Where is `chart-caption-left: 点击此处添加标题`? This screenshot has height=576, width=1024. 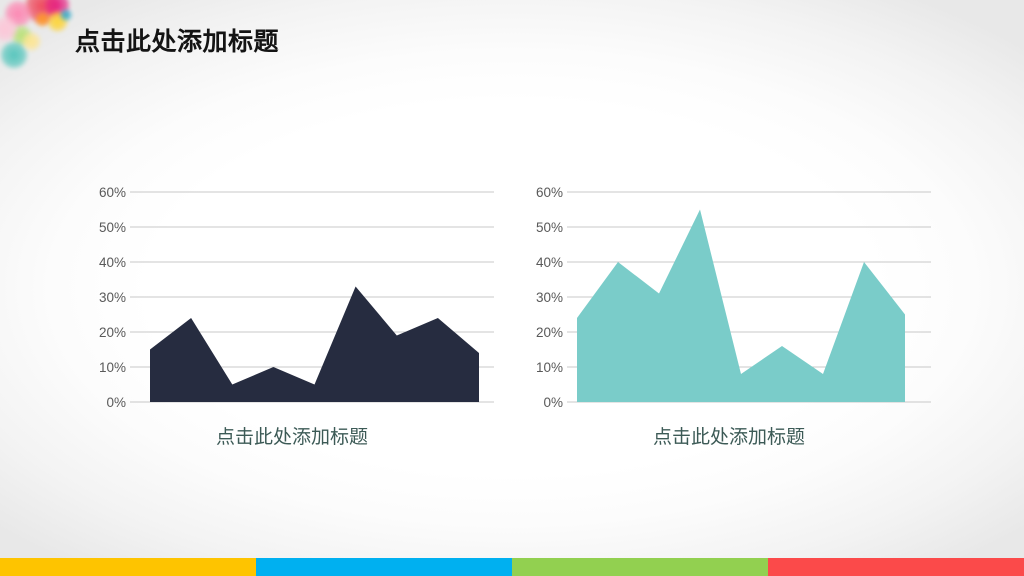 chart-caption-left: 点击此处添加标题 is located at coordinates (291, 437).